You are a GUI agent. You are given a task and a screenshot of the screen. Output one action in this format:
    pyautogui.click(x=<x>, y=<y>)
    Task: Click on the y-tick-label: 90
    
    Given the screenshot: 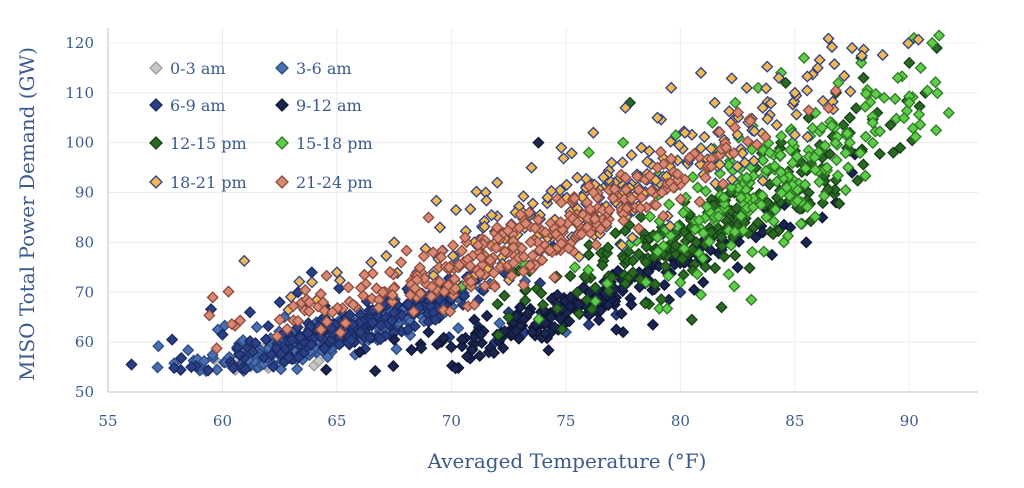 What is the action you would take?
    pyautogui.click(x=84, y=193)
    